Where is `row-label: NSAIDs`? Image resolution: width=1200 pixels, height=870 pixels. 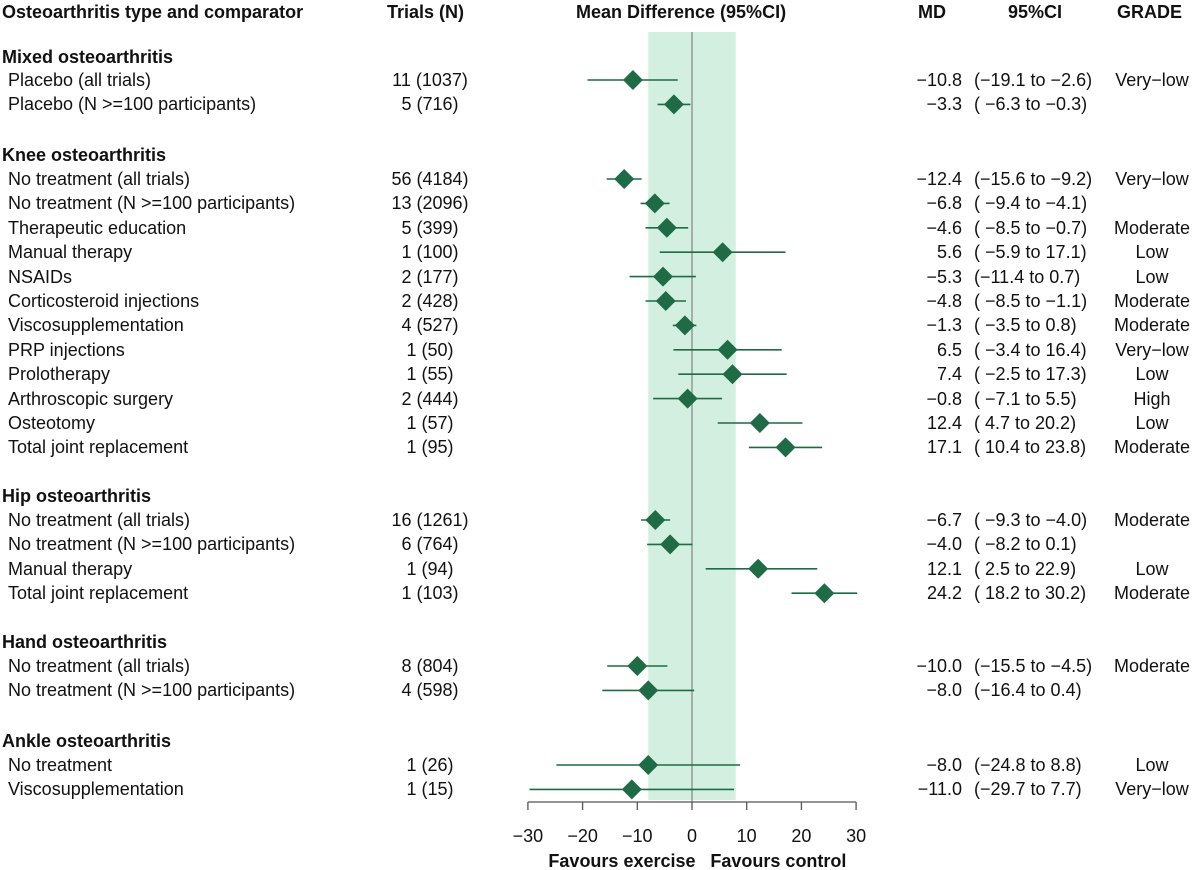 row-label: NSAIDs is located at coordinates (40, 276).